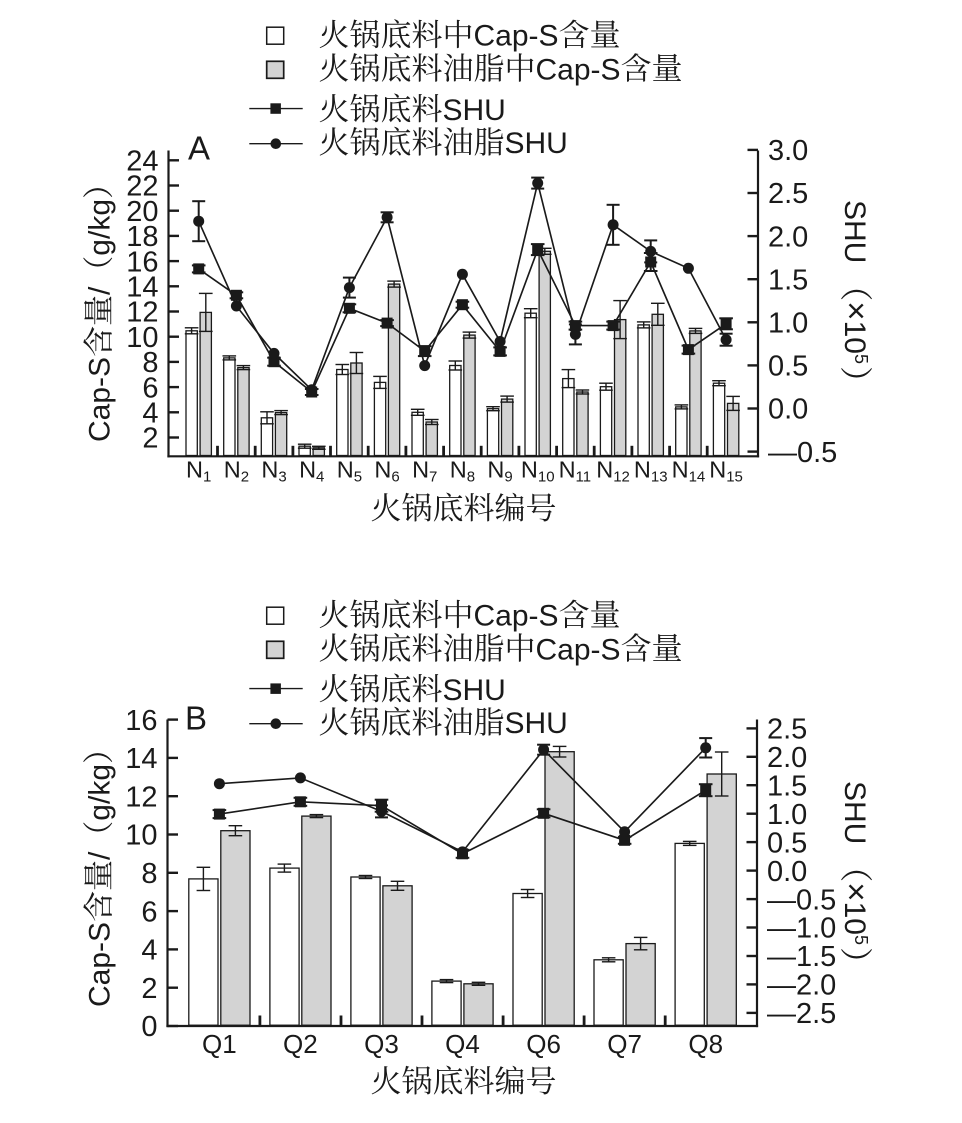 The width and height of the screenshot is (962, 1123). I want to click on svg-text: 3.0, so click(788, 151).